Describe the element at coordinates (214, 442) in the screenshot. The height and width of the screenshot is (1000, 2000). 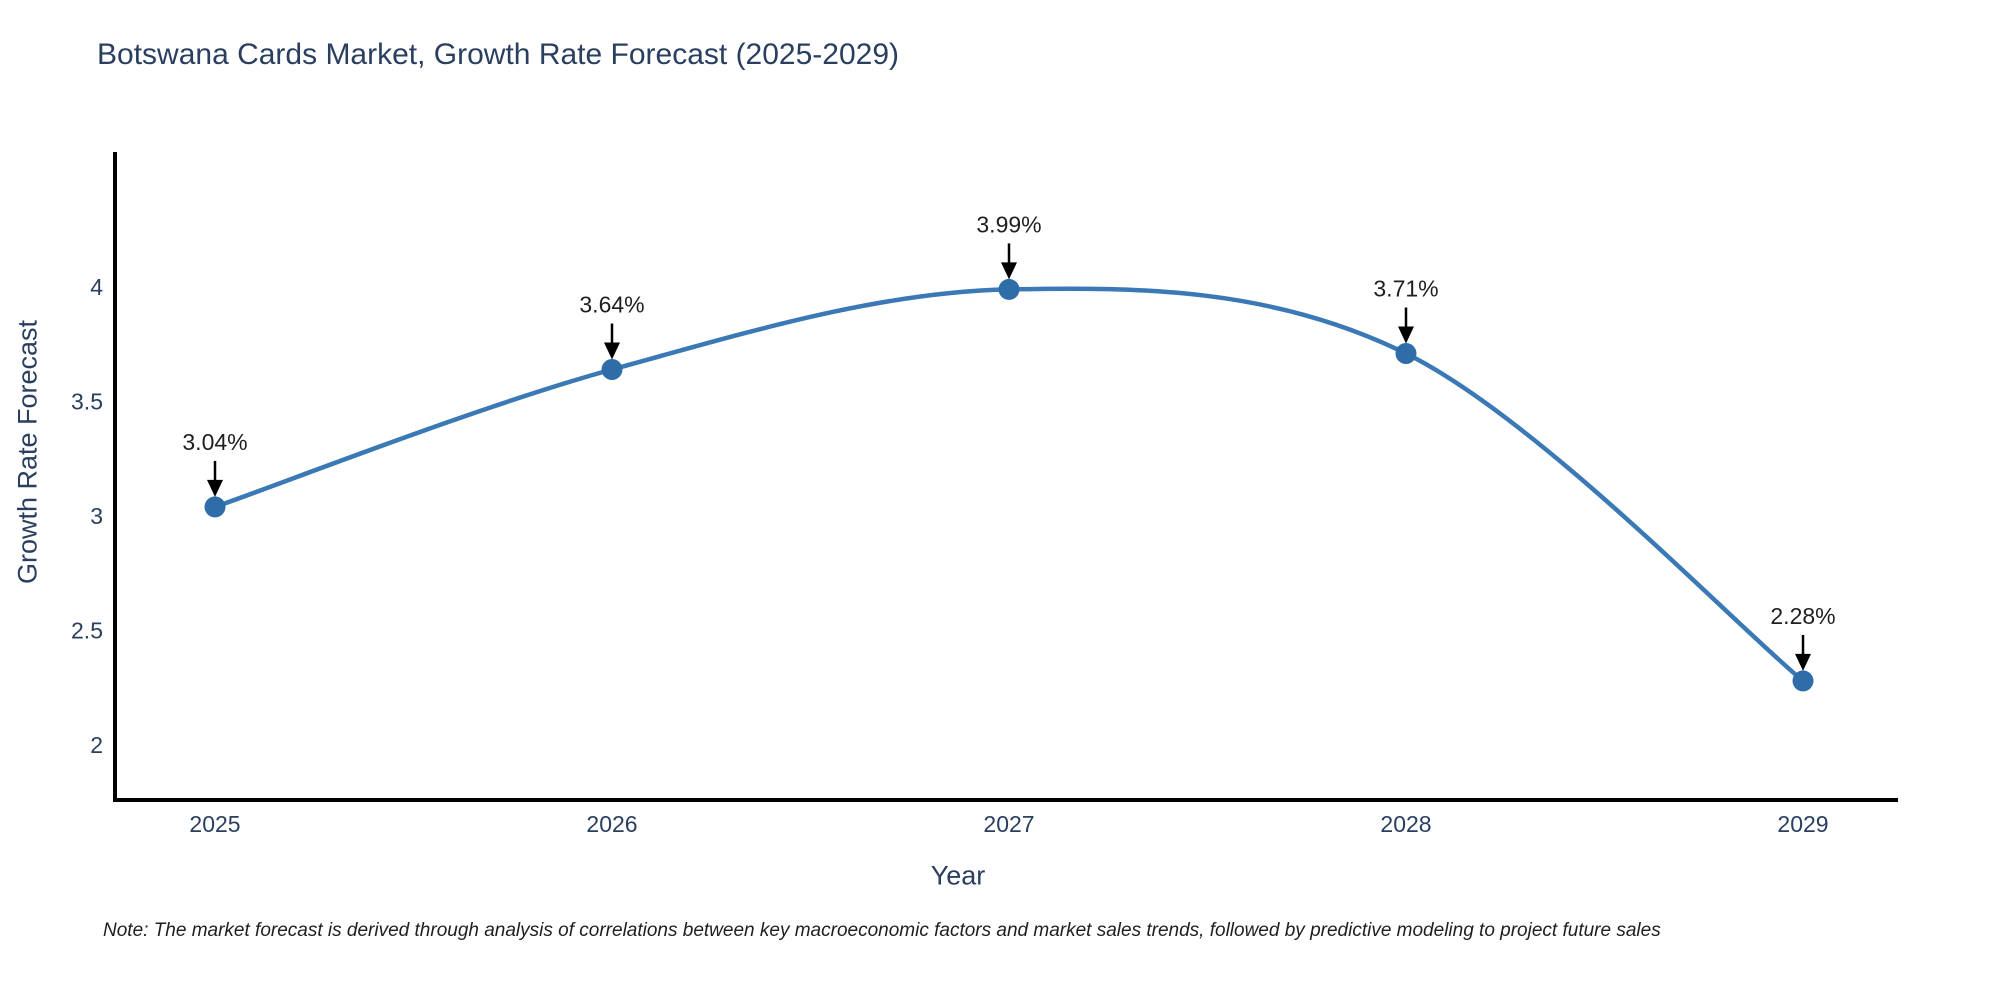
I see `point-value-label: 3.04%` at that location.